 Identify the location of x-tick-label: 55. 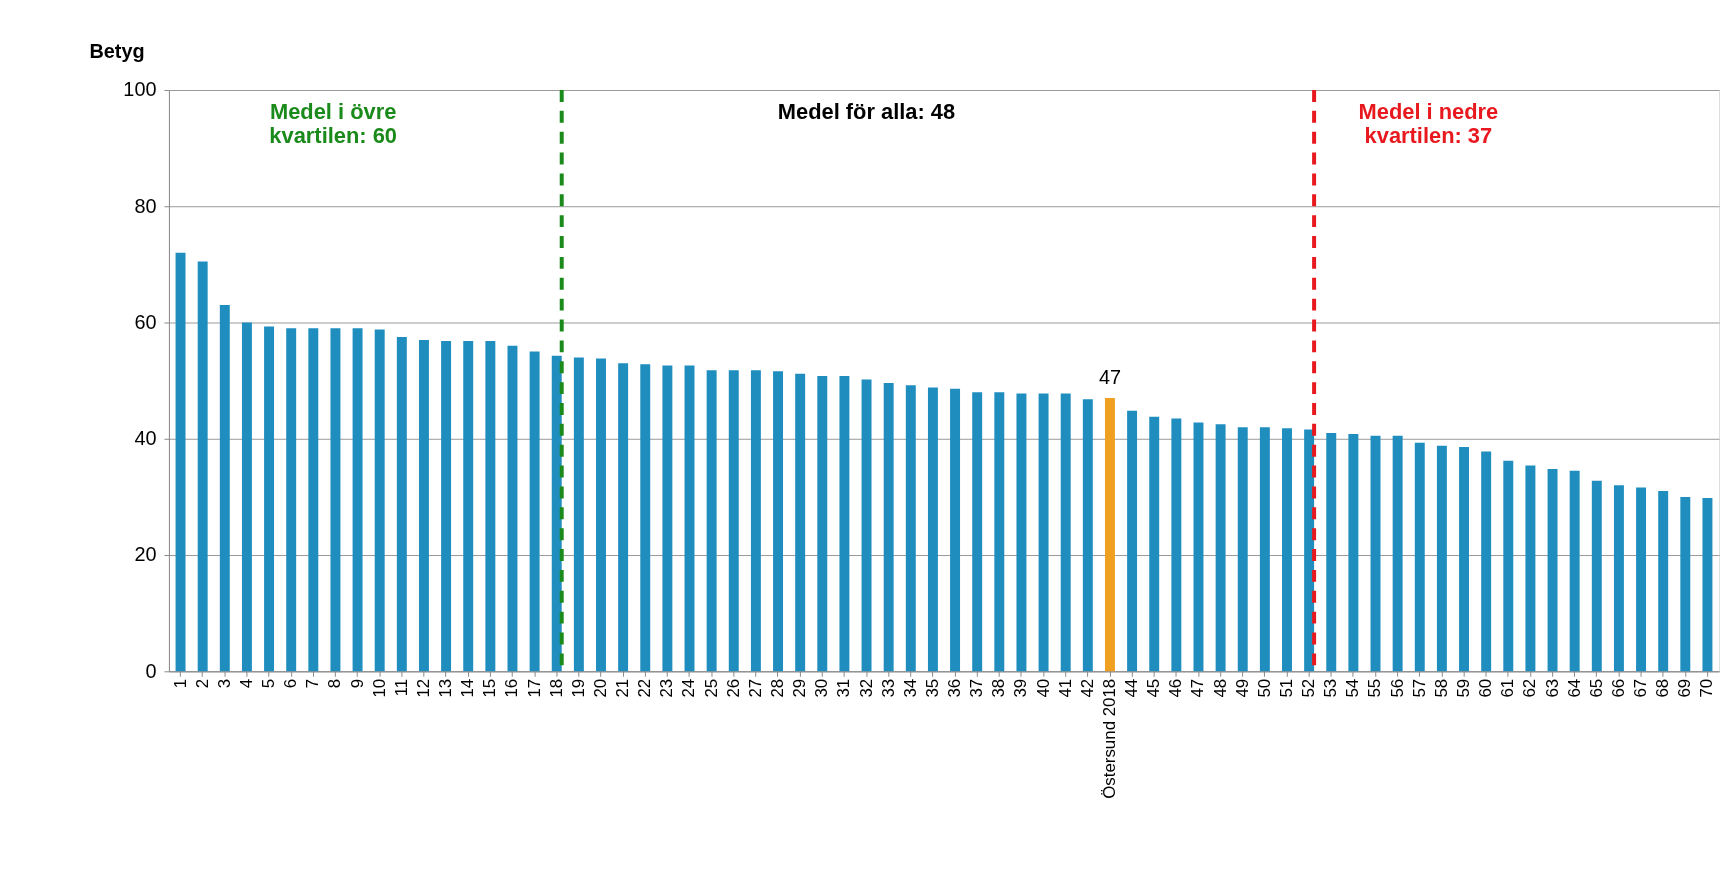
(1375, 688).